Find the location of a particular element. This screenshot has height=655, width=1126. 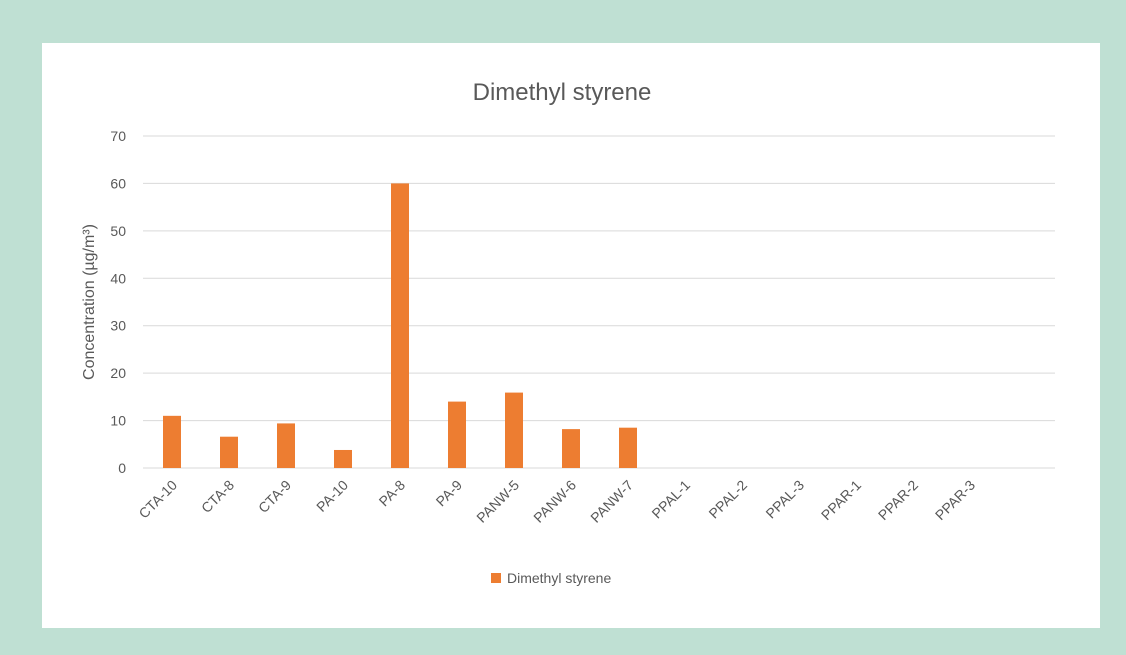

x-tick-label: PANW-6 is located at coordinates (554, 501).